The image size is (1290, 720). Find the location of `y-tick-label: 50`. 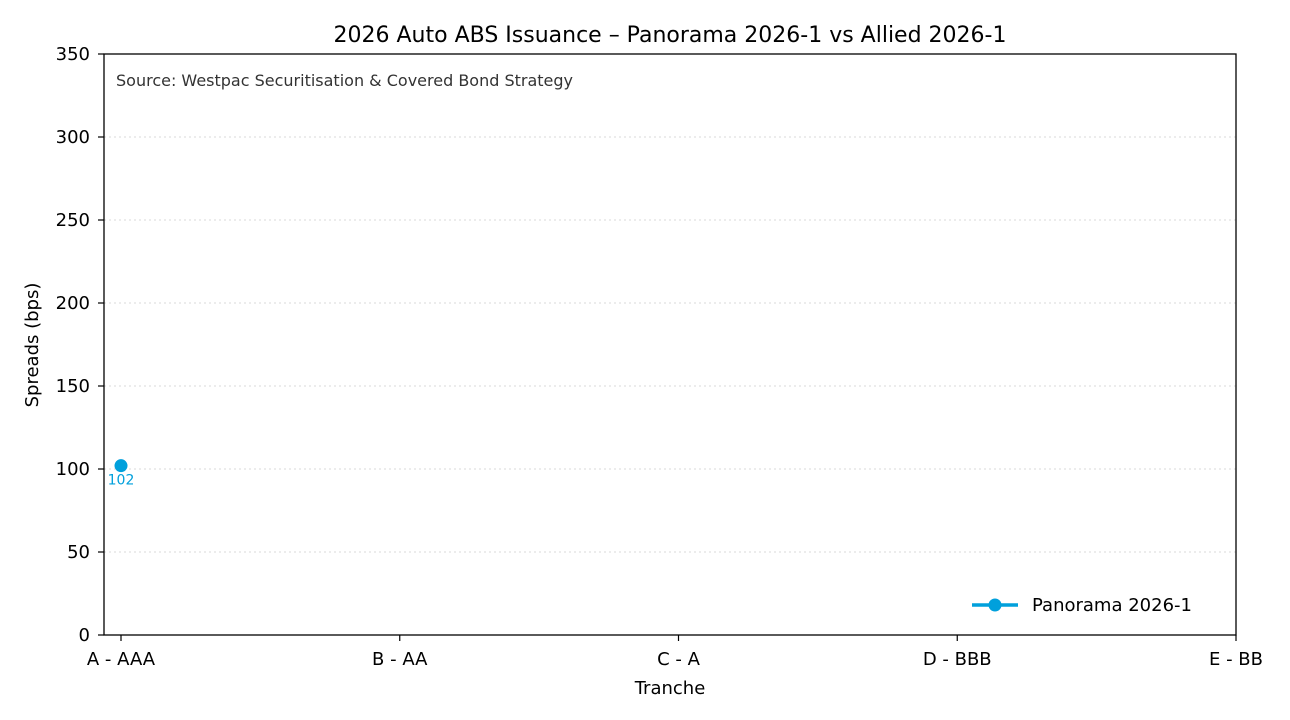

y-tick-label: 50 is located at coordinates (78, 552).